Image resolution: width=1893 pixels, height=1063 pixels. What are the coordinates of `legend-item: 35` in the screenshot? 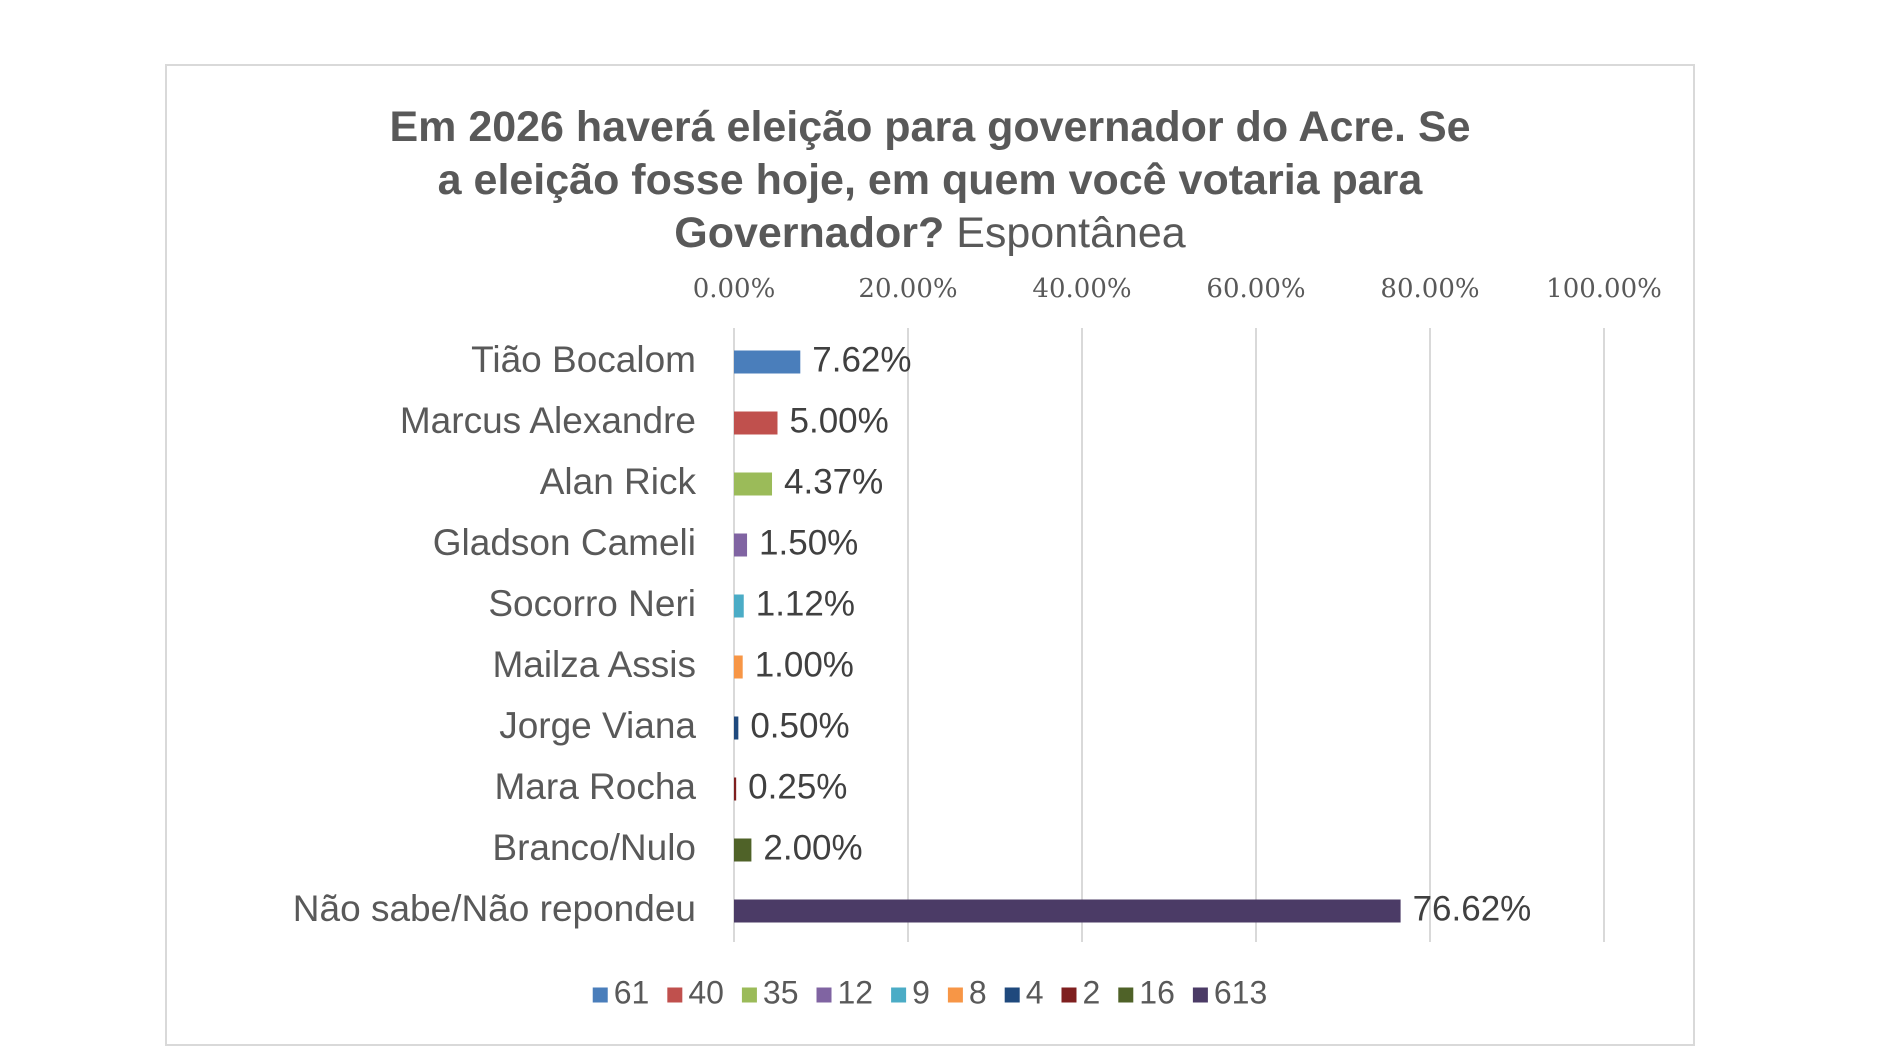 It's located at (770, 992).